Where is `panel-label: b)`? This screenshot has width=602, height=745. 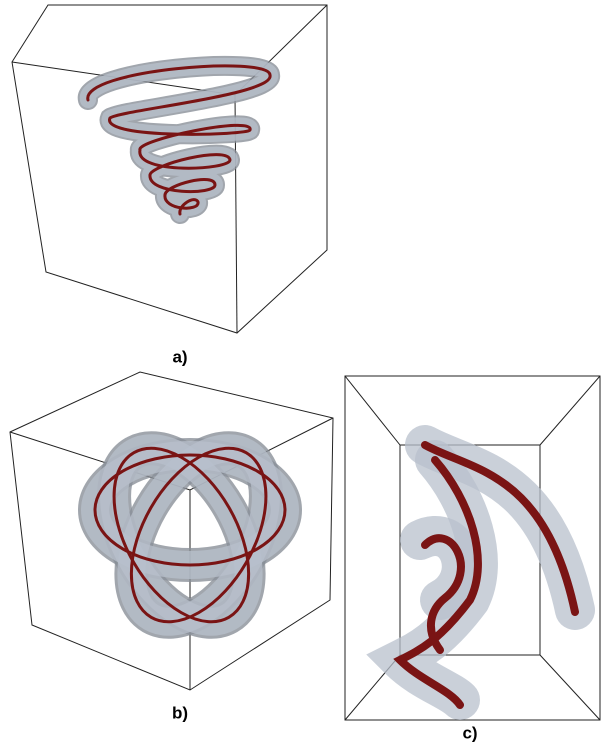
panel-label: b) is located at coordinates (180, 712).